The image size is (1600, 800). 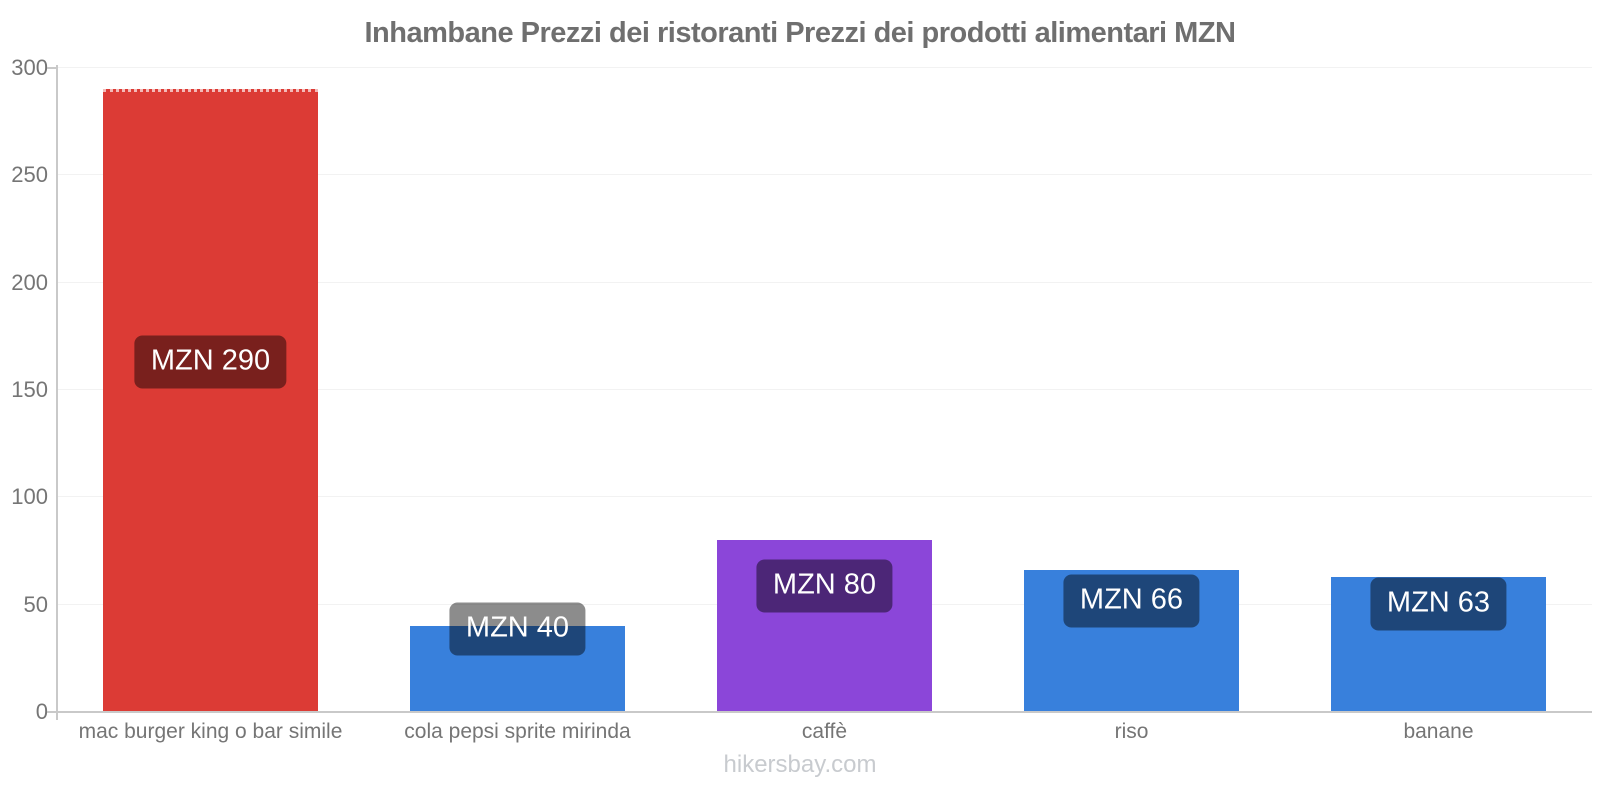 I want to click on y-axis-tick-label: 300, so click(x=29, y=67).